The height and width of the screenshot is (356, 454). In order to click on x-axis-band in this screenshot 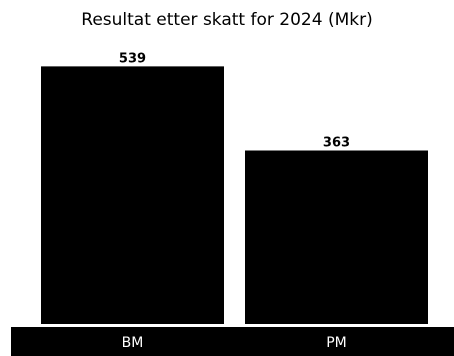, I will do `click(232, 341)`.